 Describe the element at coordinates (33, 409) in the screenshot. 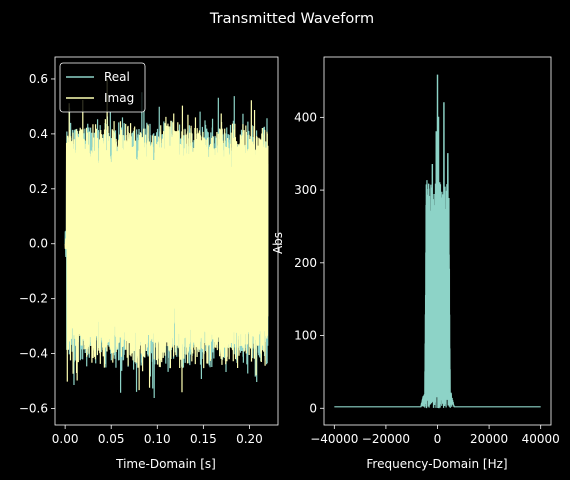

I see `time-ytick-label: −0.6` at that location.